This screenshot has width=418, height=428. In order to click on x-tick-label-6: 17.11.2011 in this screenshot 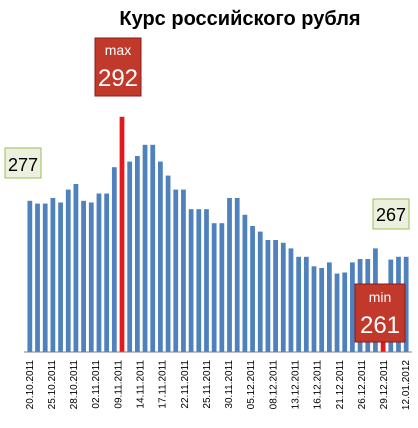, I will do `click(163, 384)`.